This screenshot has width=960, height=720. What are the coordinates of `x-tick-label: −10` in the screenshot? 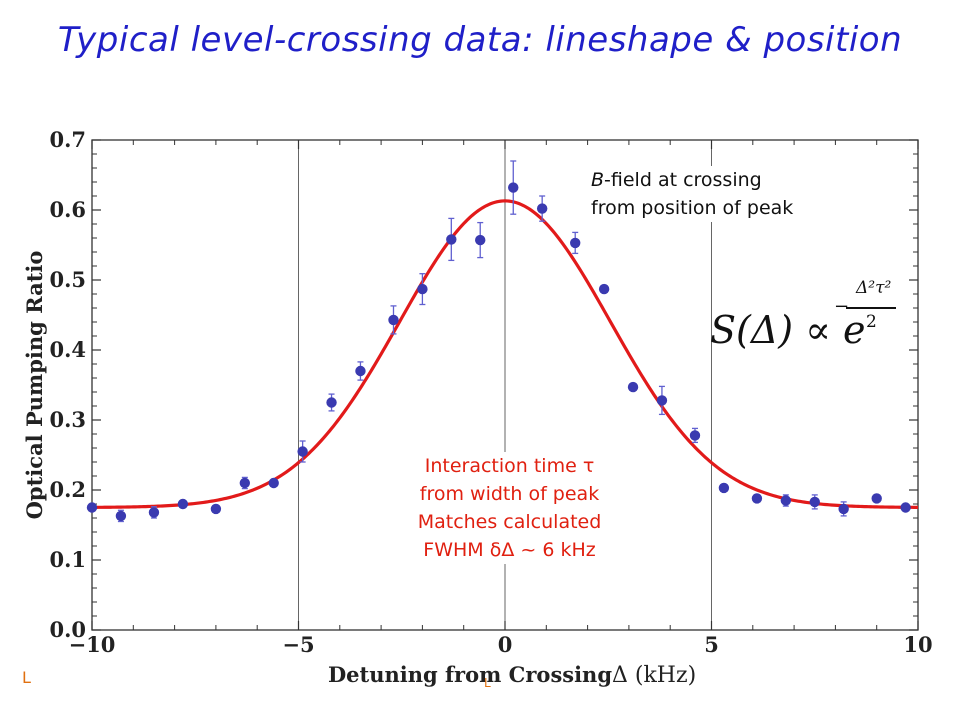 It's located at (92, 644).